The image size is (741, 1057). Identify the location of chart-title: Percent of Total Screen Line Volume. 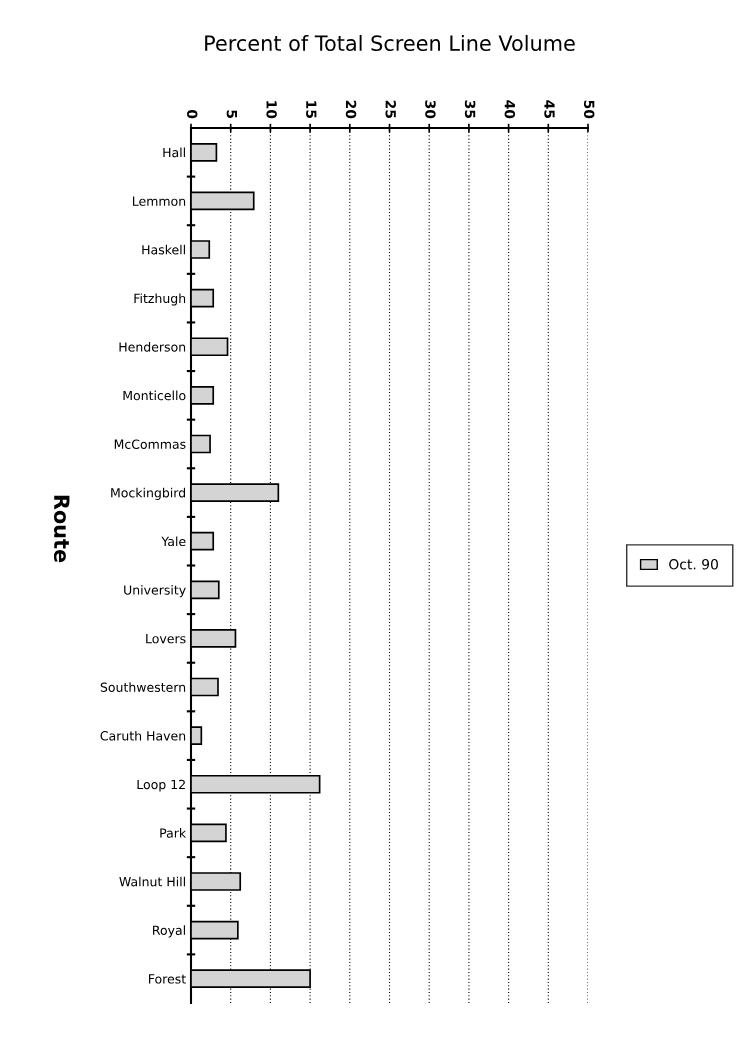
(390, 43).